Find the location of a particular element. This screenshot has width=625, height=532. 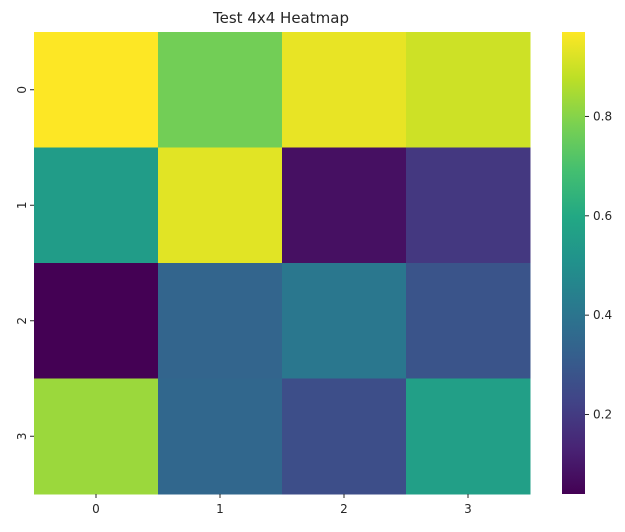

heatmap-cell-r3-c1 is located at coordinates (220, 436).